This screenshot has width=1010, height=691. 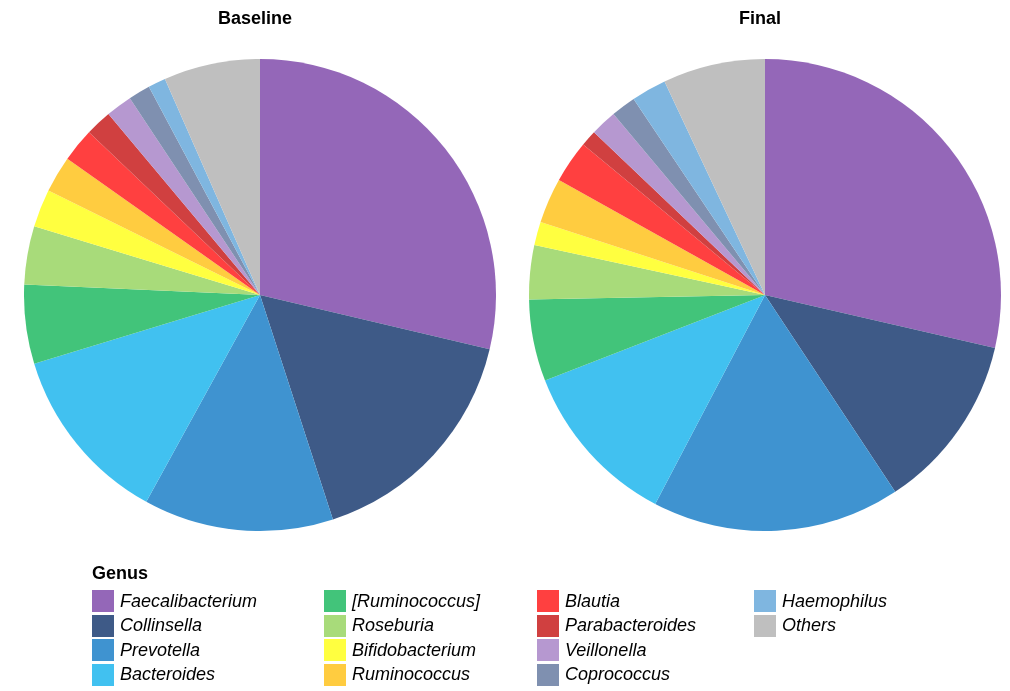 I want to click on legend-label: Faecalibacterium, so click(x=189, y=601).